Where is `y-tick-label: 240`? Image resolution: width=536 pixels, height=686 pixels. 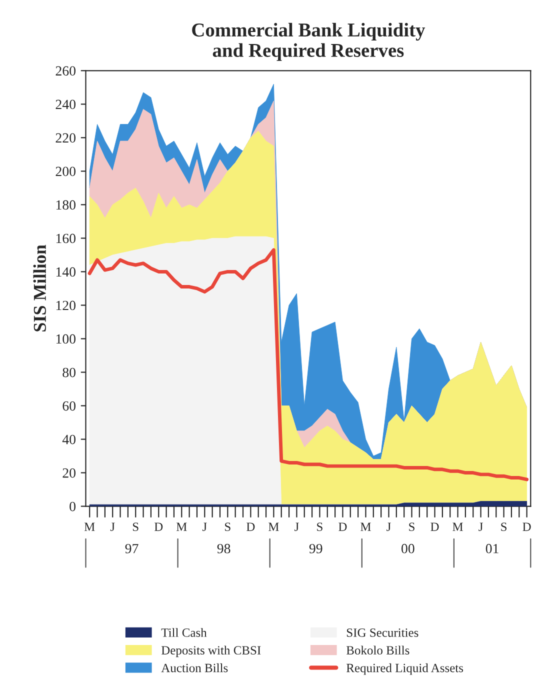 y-tick-label: 240 is located at coordinates (66, 105).